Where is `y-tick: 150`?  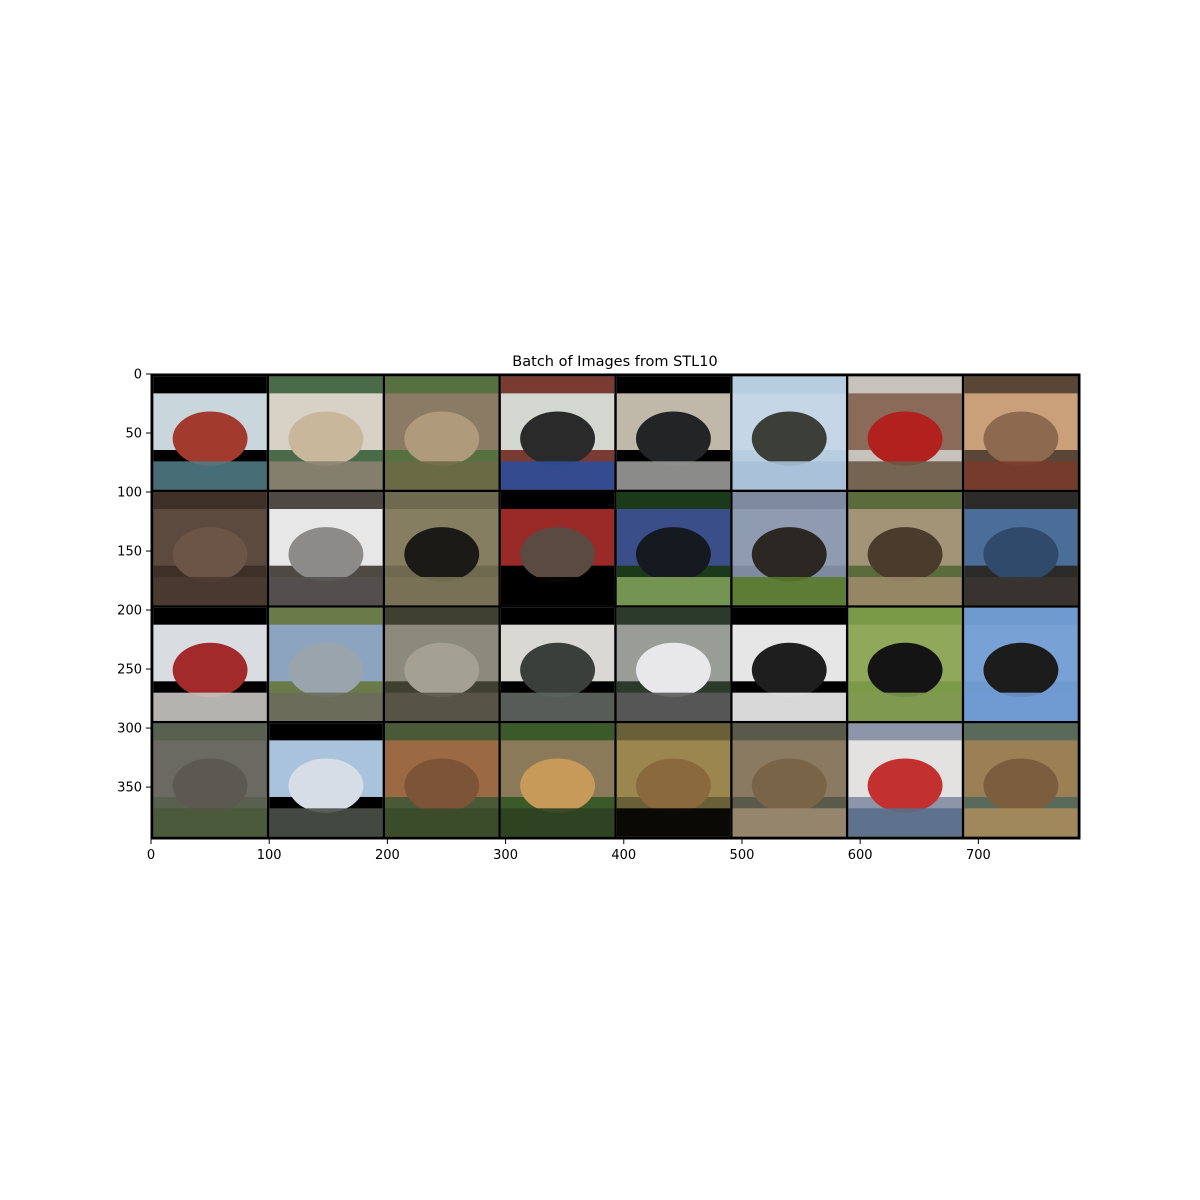 y-tick: 150 is located at coordinates (134, 552).